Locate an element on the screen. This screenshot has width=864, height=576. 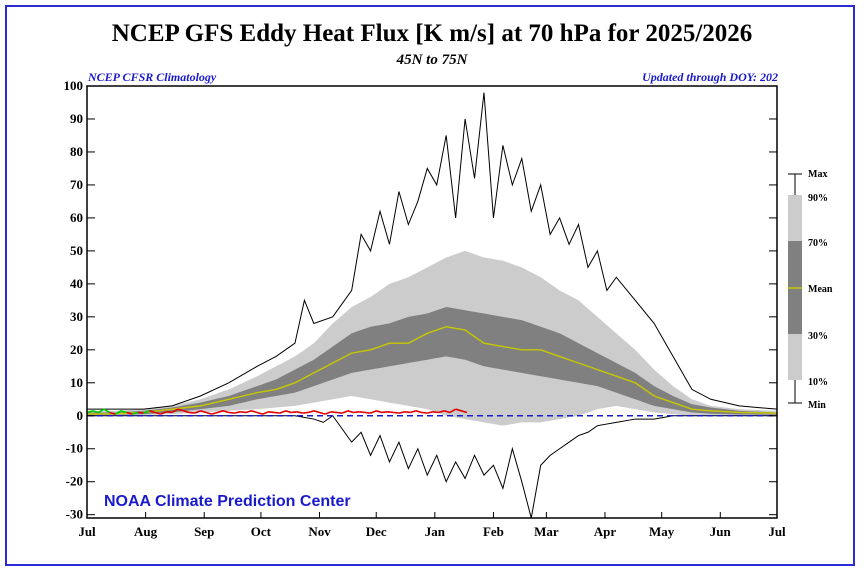
legend-label: 10% is located at coordinates (818, 382).